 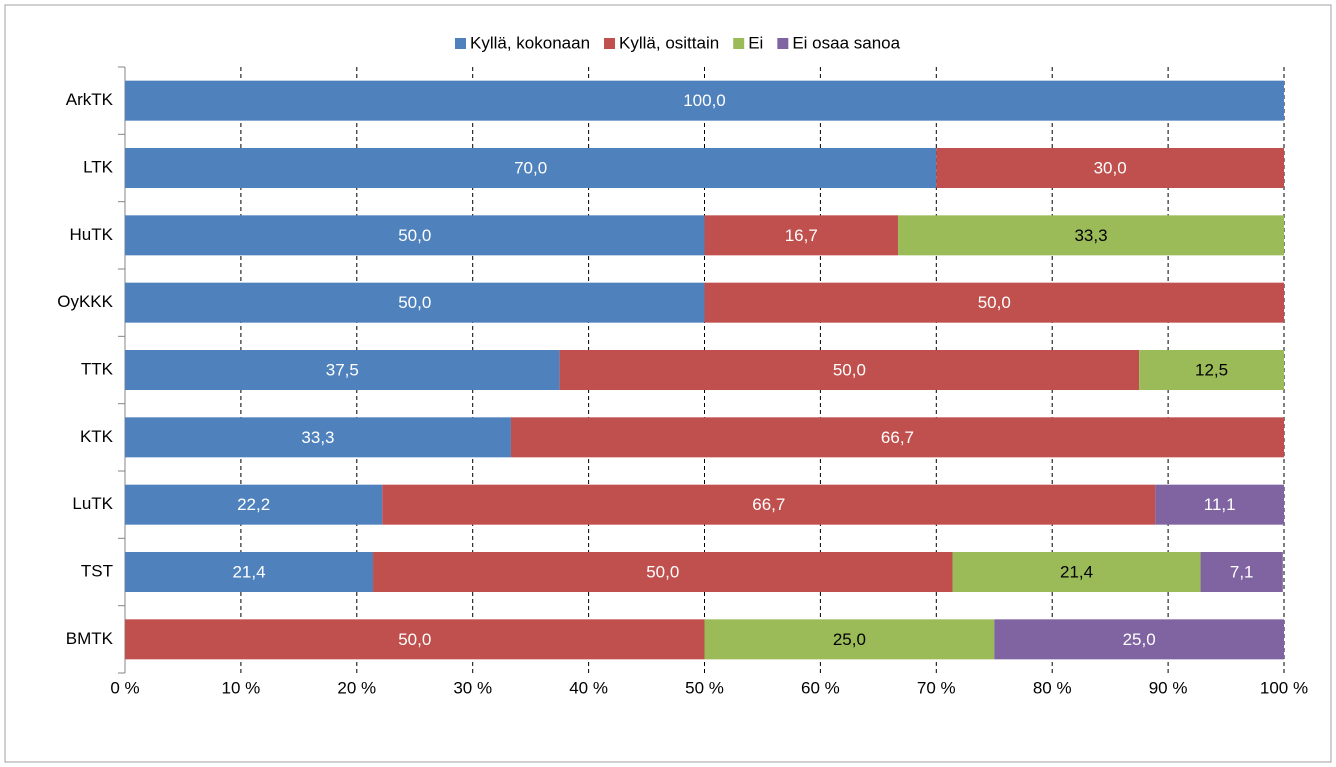 What do you see at coordinates (669, 42) in the screenshot?
I see `legend-label: Kyllä, osittain` at bounding box center [669, 42].